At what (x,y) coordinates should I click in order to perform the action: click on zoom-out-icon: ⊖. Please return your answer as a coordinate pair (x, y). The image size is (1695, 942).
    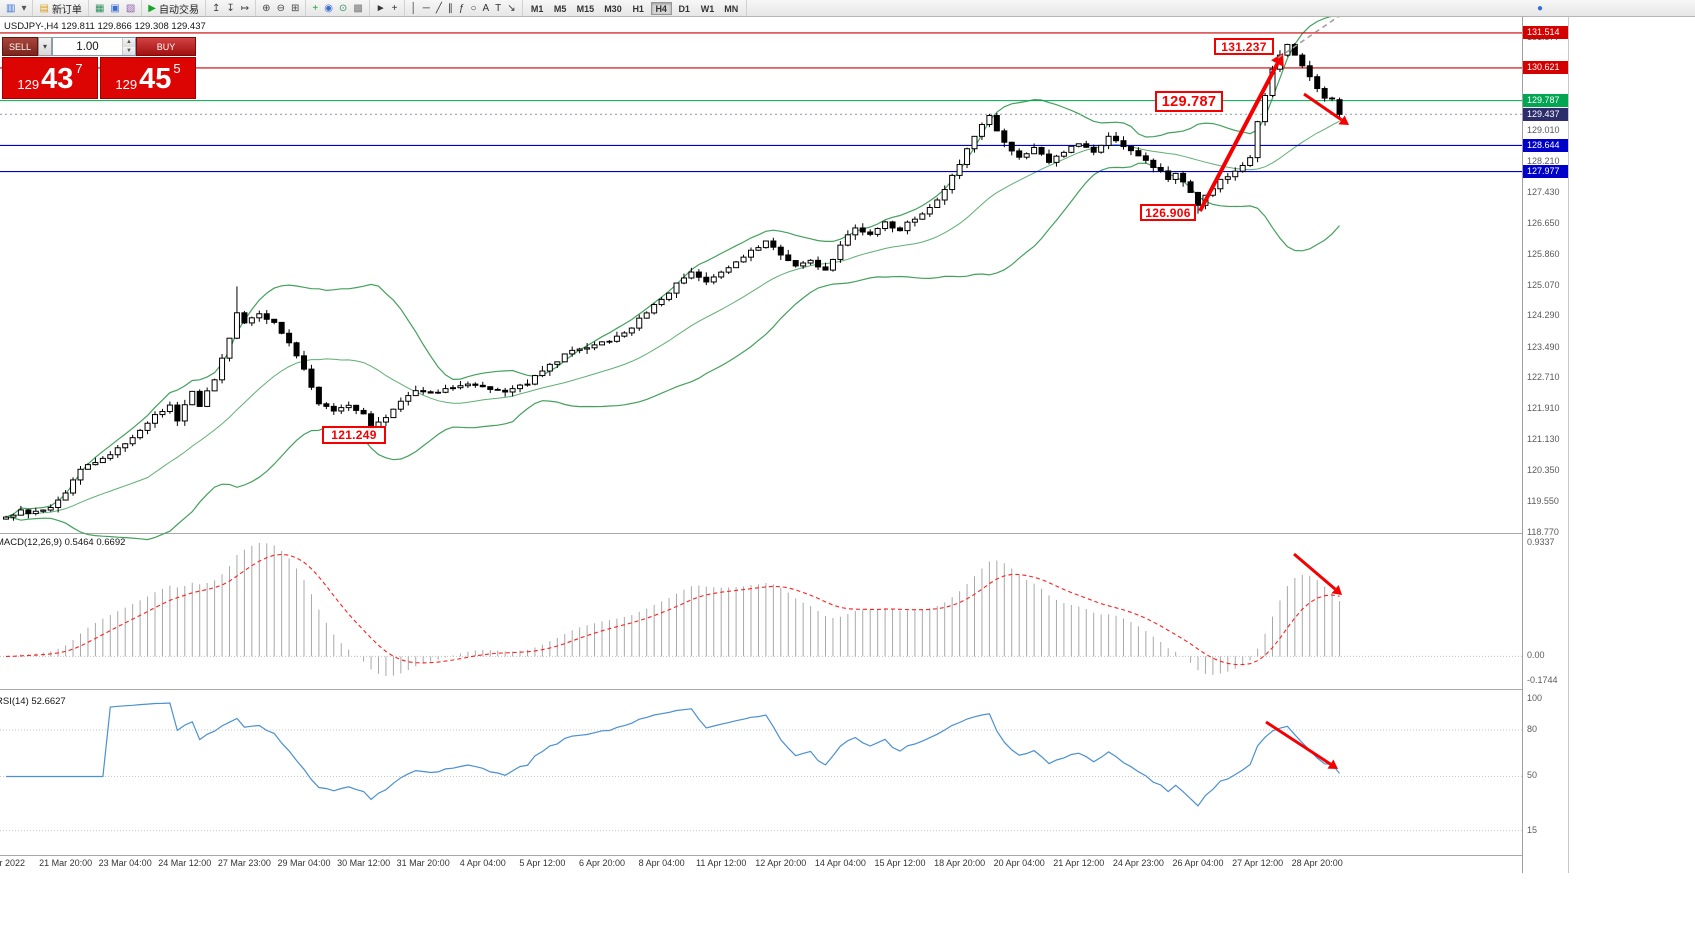
    Looking at the image, I should click on (280, 8).